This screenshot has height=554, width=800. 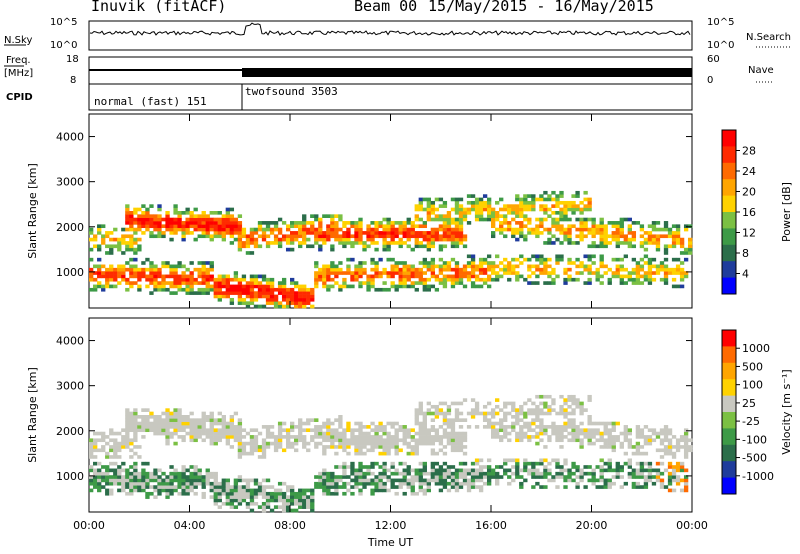 What do you see at coordinates (768, 37) in the screenshot?
I see `nsearch-label: N.Search` at bounding box center [768, 37].